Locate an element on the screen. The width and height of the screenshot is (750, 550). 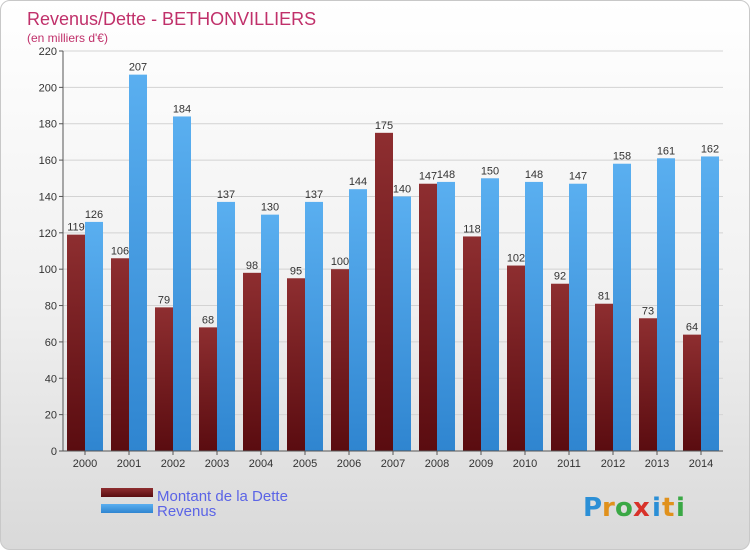
data-label: 162 is located at coordinates (710, 149).